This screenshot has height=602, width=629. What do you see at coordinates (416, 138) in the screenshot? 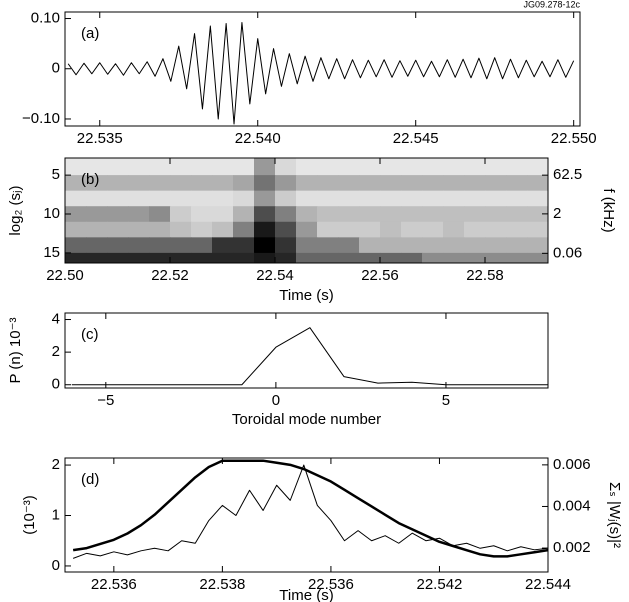
I see `x-tick-label: 22.545` at bounding box center [416, 138].